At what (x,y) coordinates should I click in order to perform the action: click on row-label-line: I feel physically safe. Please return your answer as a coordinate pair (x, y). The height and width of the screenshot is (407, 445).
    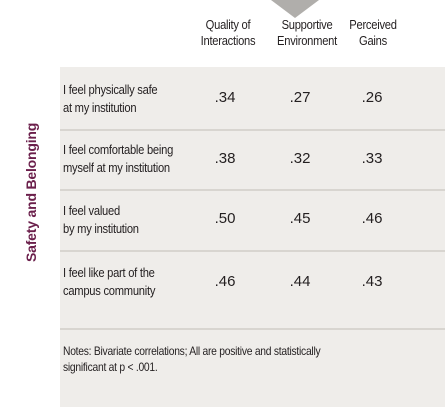
    Looking at the image, I should click on (110, 89).